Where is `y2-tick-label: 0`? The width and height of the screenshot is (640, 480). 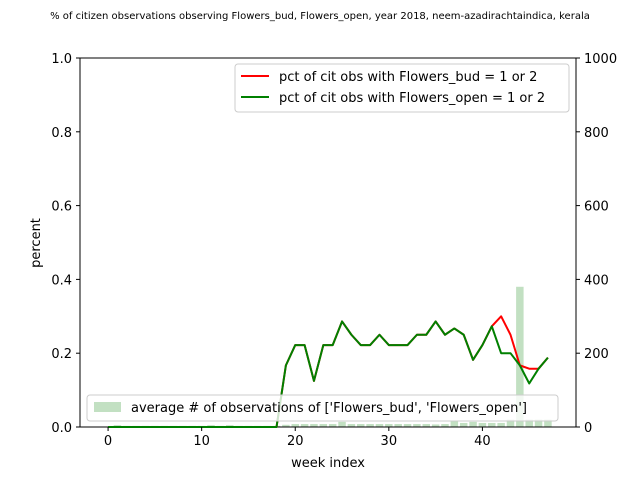
y2-tick-label: 0 is located at coordinates (588, 428).